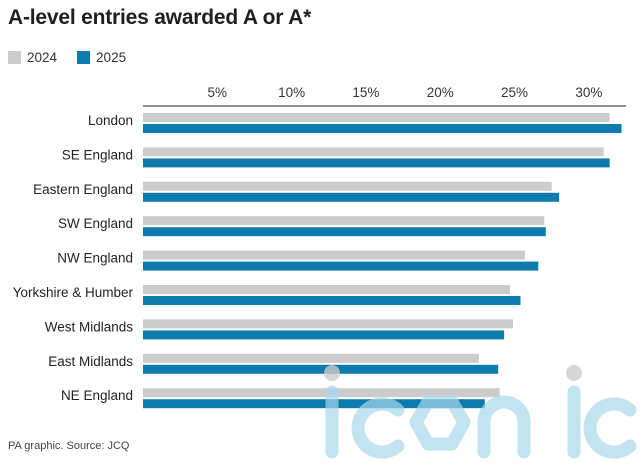 This screenshot has width=640, height=463. I want to click on category-label: NW England, so click(95, 258).